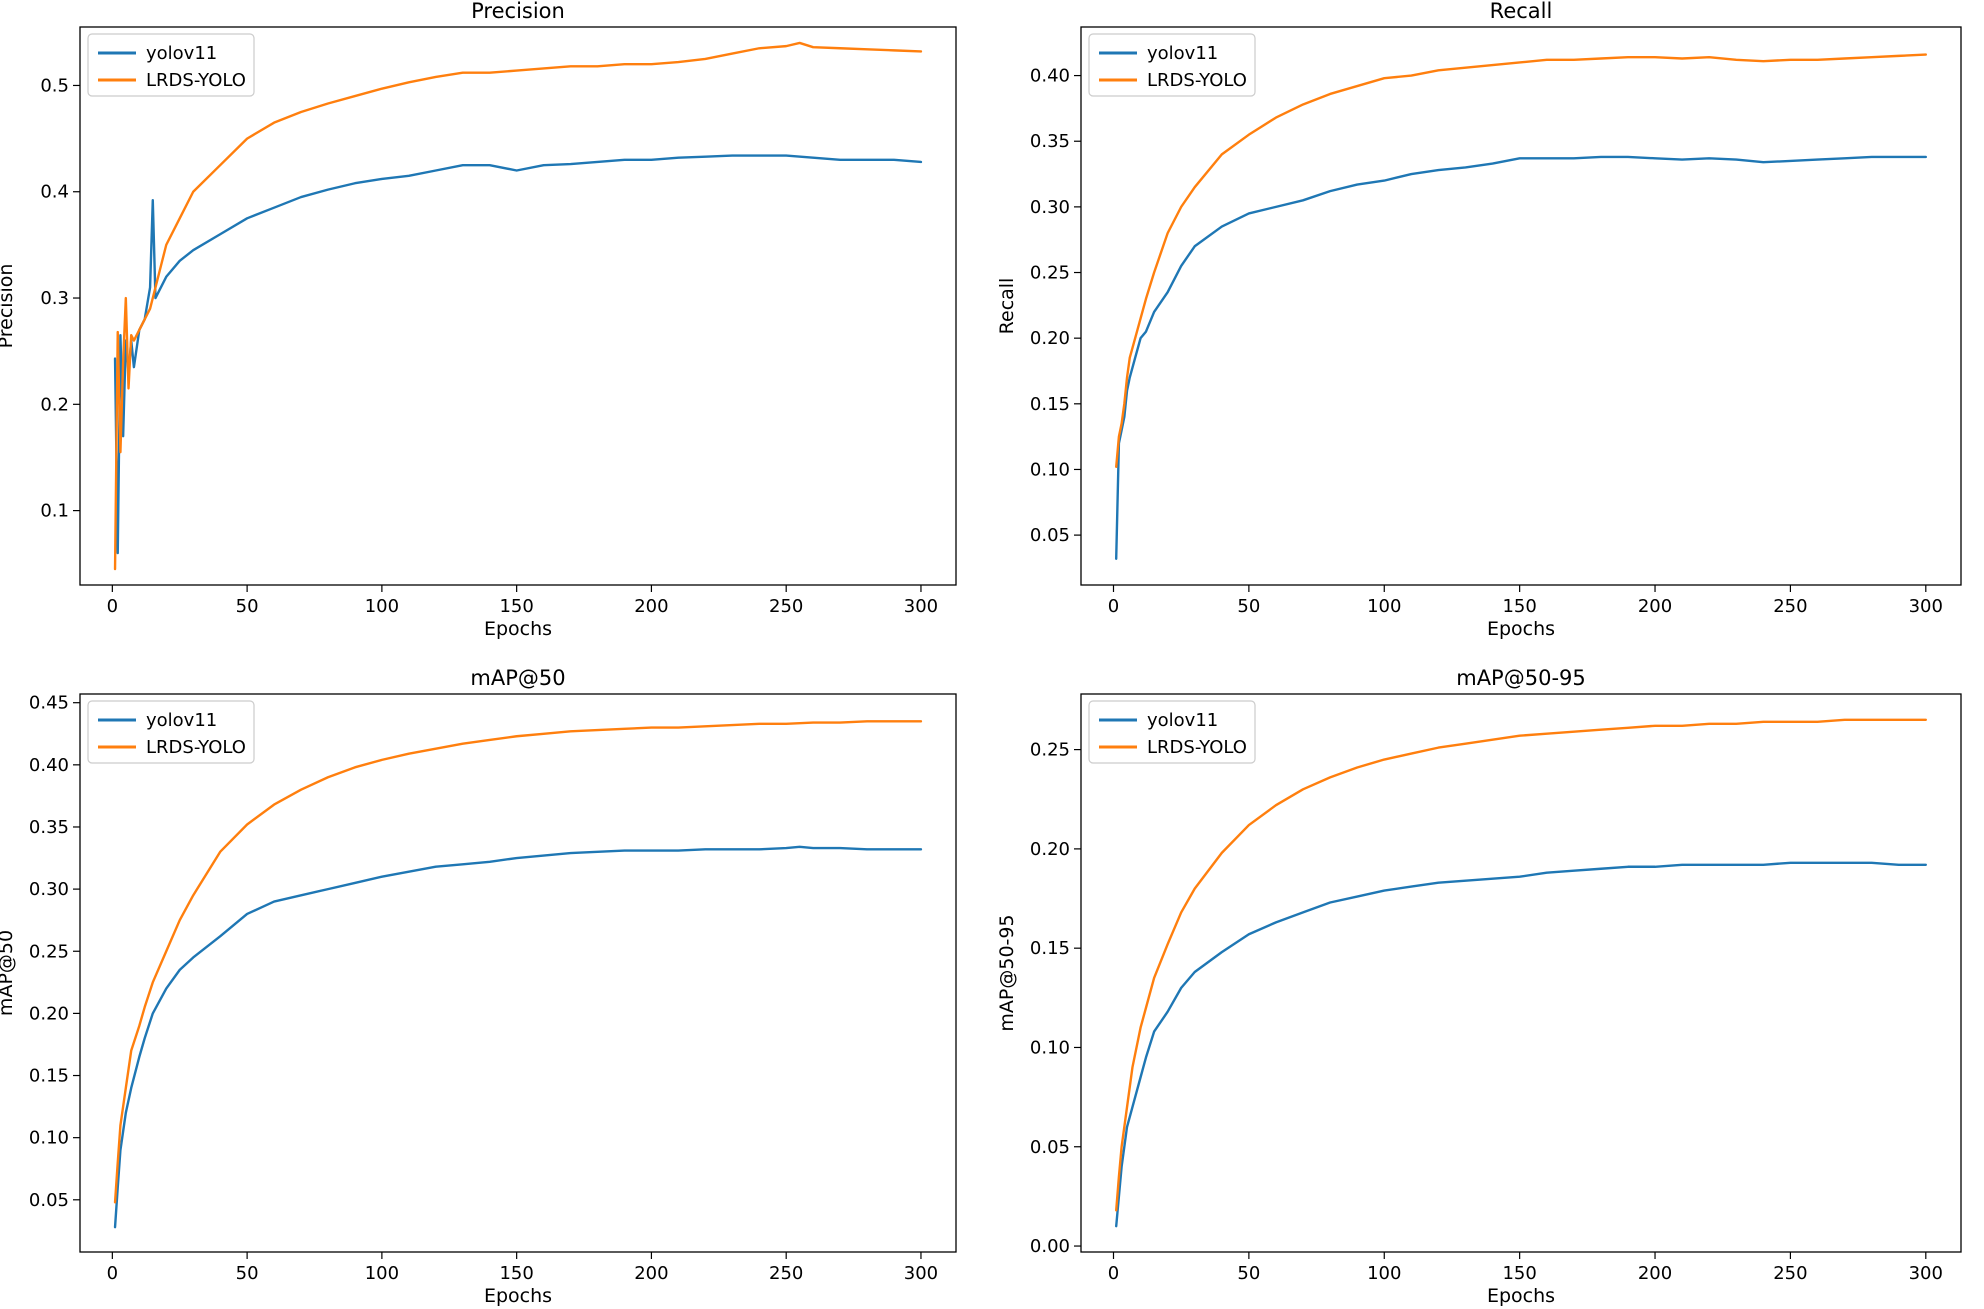 Image resolution: width=1984 pixels, height=1309 pixels. I want to click on y-tick-label: 0.2, so click(54, 404).